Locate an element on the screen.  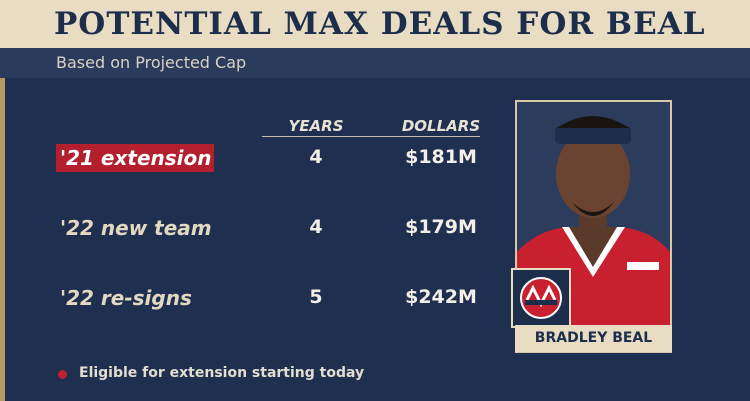
title: POTENTIAL MAX DEALS FOR BEAL is located at coordinates (380, 24).